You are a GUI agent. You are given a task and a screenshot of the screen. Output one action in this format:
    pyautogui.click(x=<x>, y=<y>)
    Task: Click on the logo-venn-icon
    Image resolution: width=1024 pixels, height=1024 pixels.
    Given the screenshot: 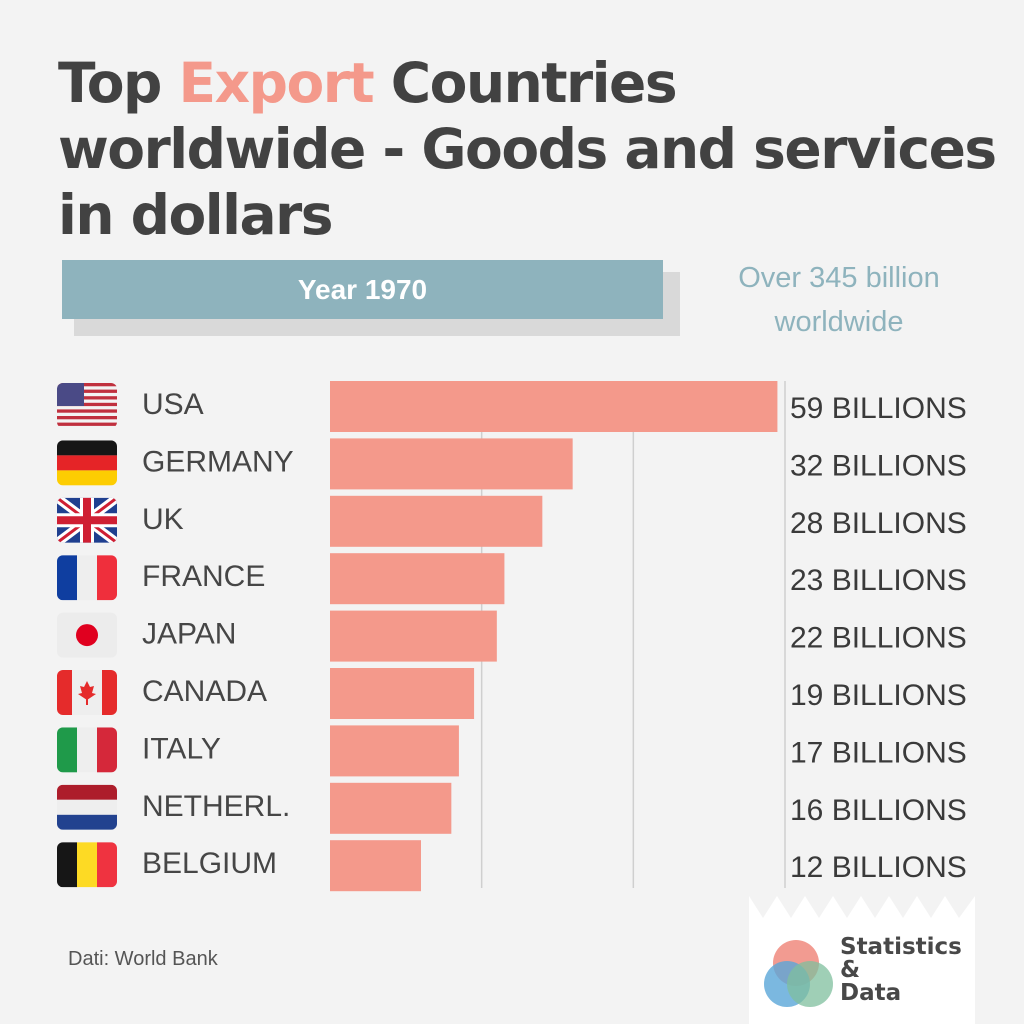 What is the action you would take?
    pyautogui.click(x=798, y=973)
    